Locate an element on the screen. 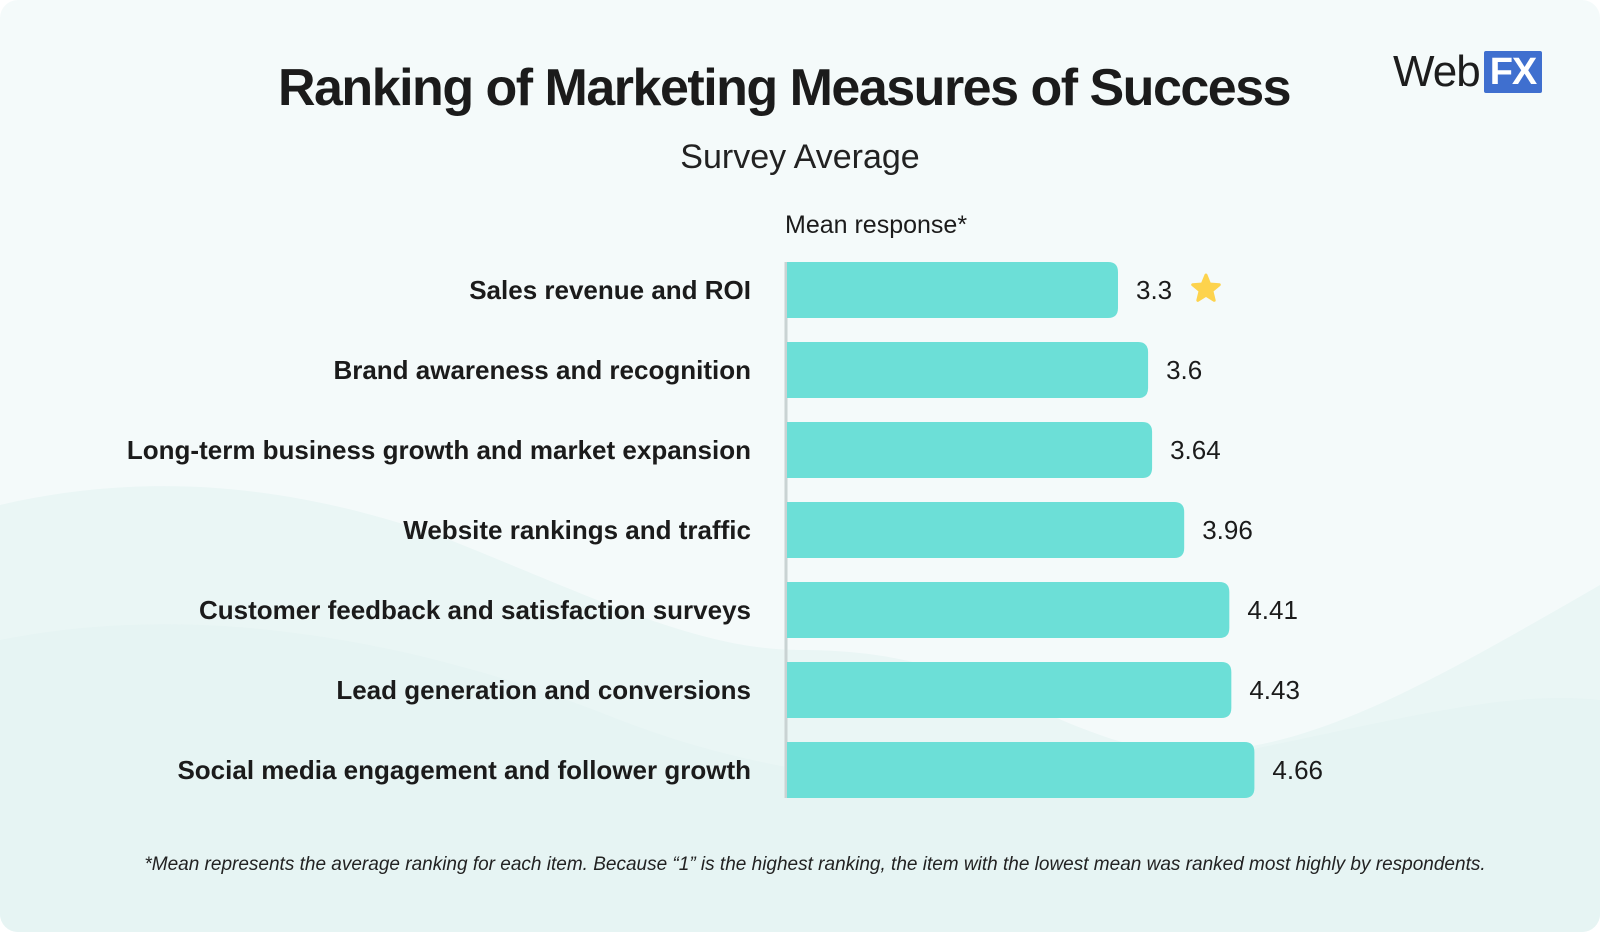 Image resolution: width=1600 pixels, height=932 pixels. category-label: Brand awareness and recognition is located at coordinates (542, 370).